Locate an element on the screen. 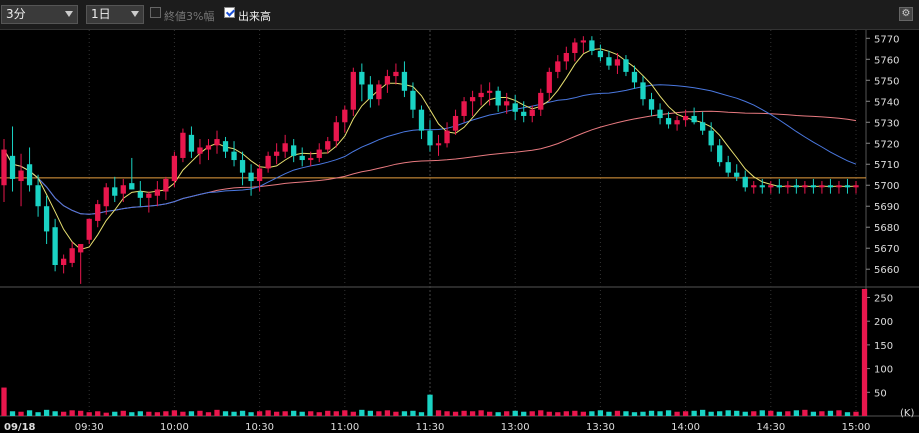 This screenshot has width=919, height=433. settings-gear-icon: ⚙ is located at coordinates (906, 14).